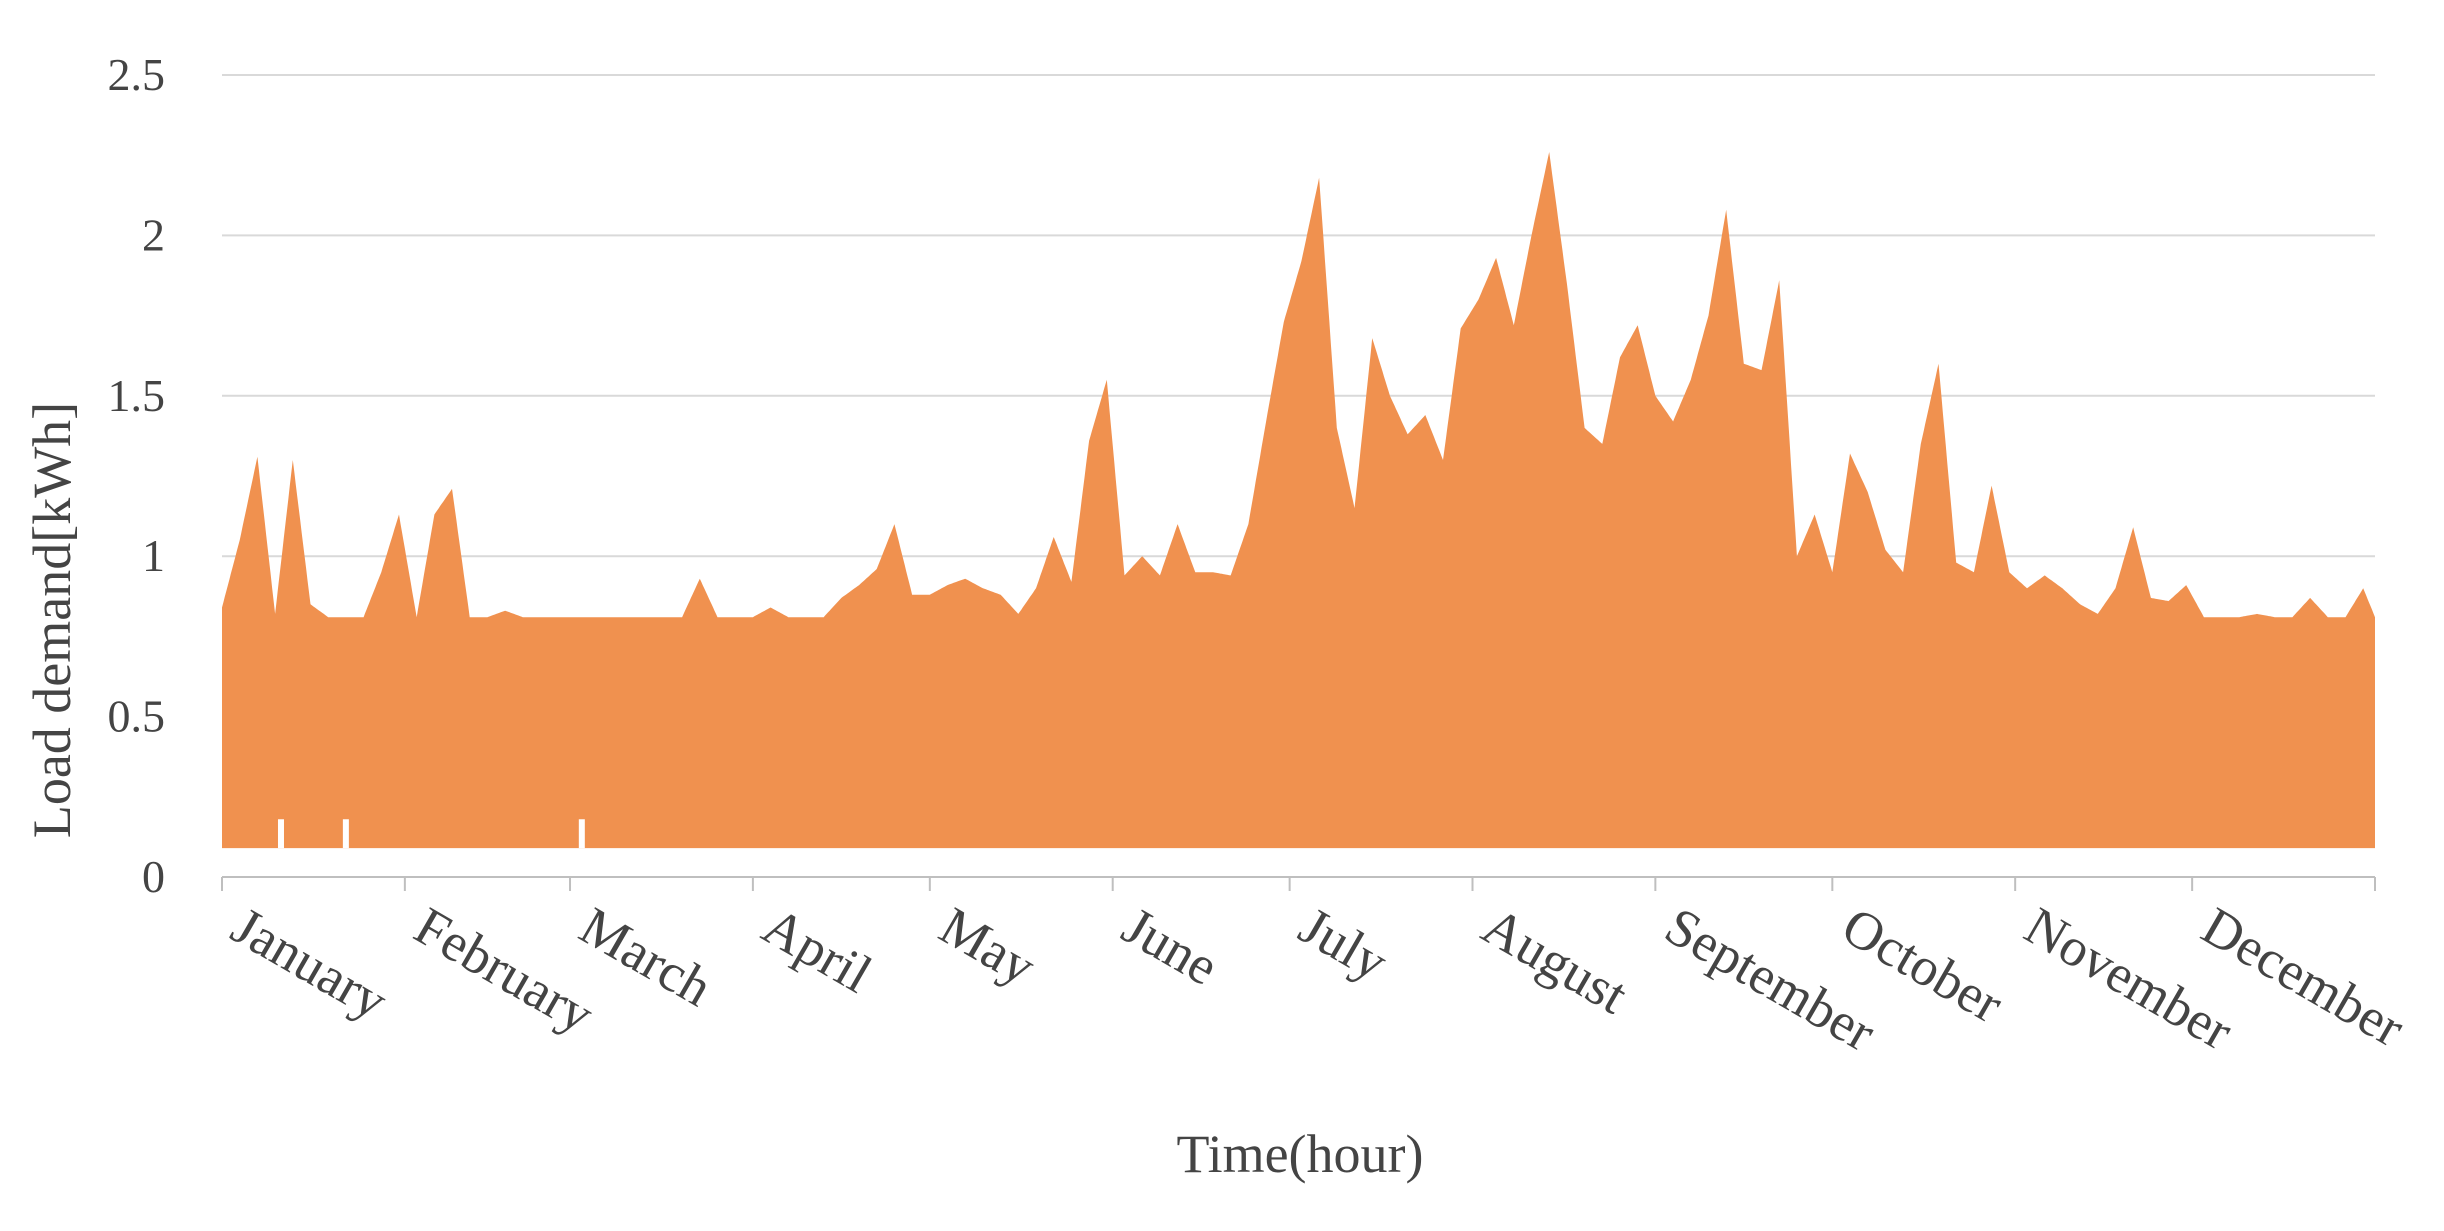 Image resolution: width=2444 pixels, height=1231 pixels. What do you see at coordinates (1298, 883) in the screenshot?
I see `x-axis` at bounding box center [1298, 883].